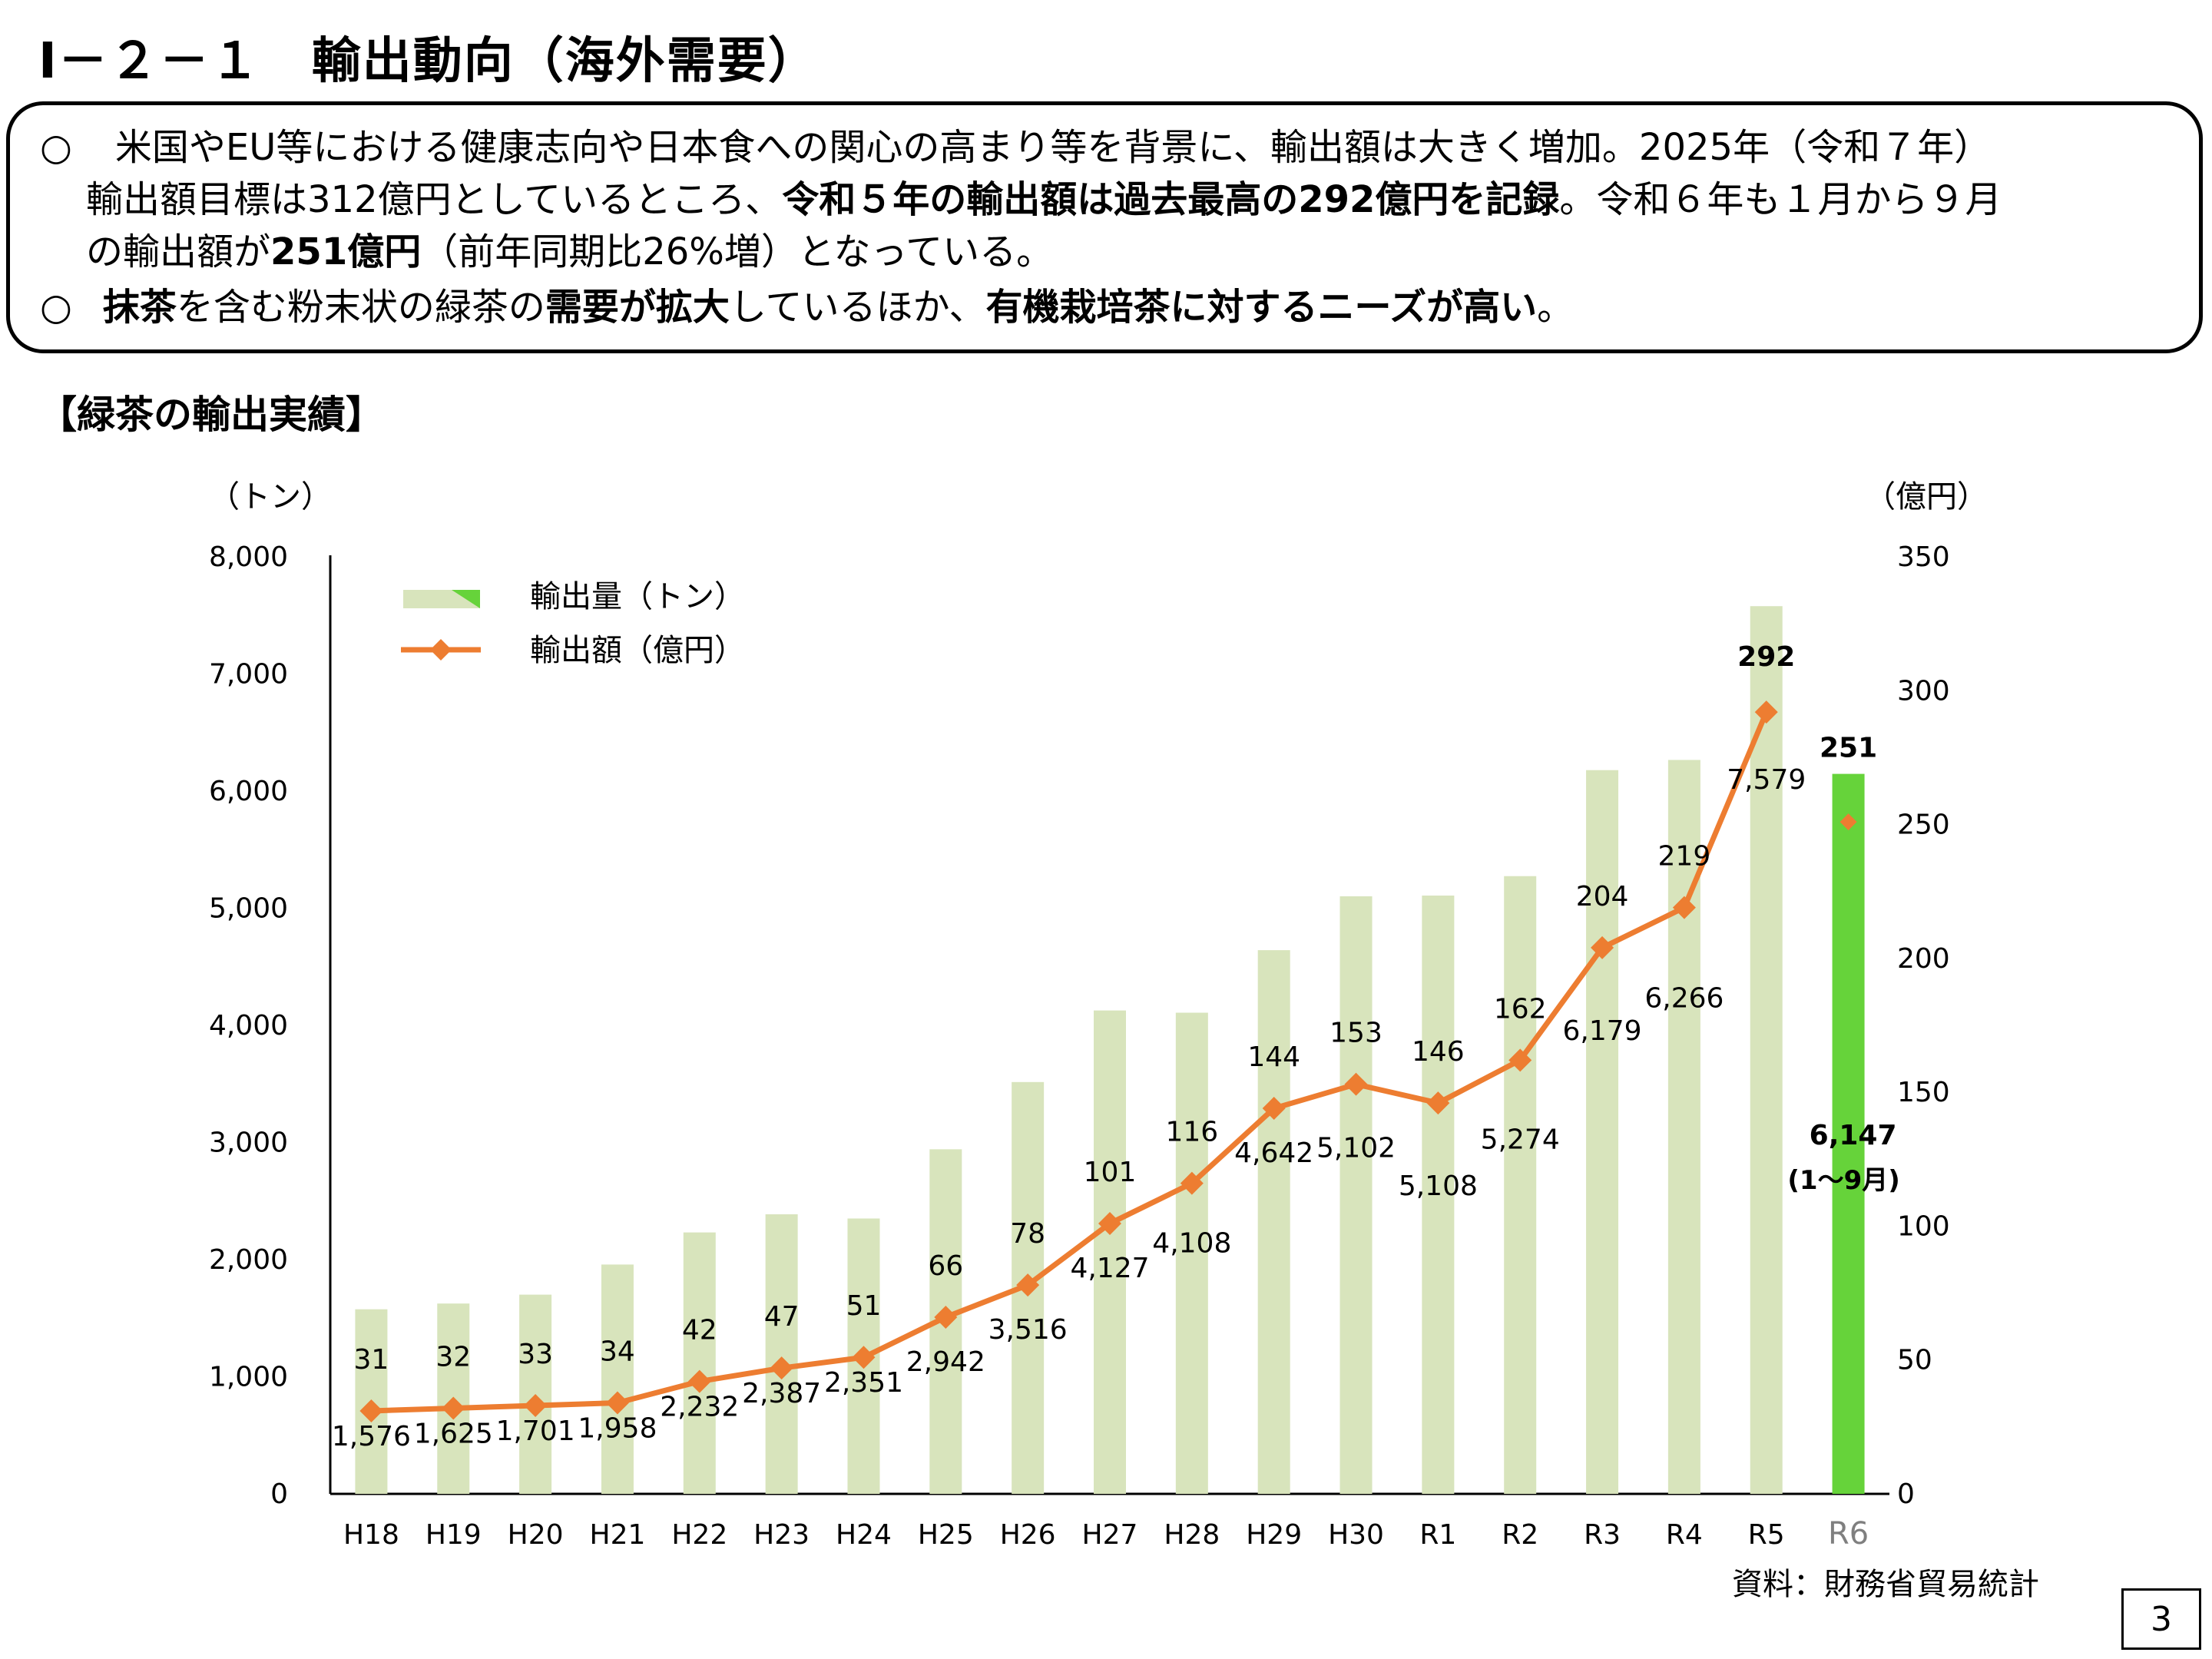 This screenshot has height=1659, width=2212. What do you see at coordinates (1685, 857) in the screenshot?
I see `value-label-R4: 219` at bounding box center [1685, 857].